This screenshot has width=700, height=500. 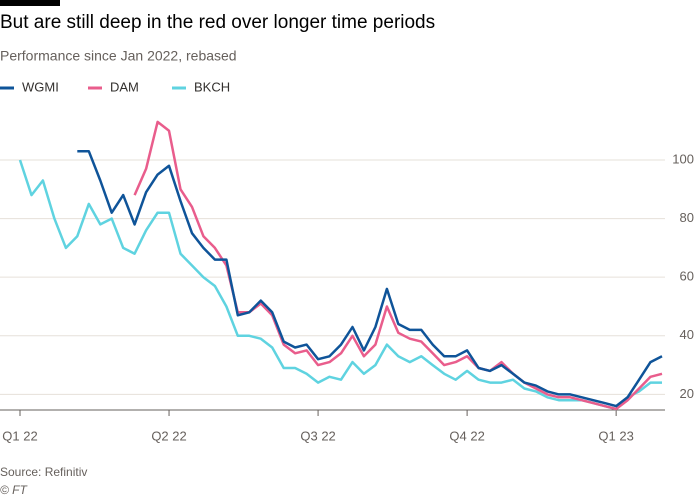 I want to click on legend-label: BKCH, so click(x=212, y=86).